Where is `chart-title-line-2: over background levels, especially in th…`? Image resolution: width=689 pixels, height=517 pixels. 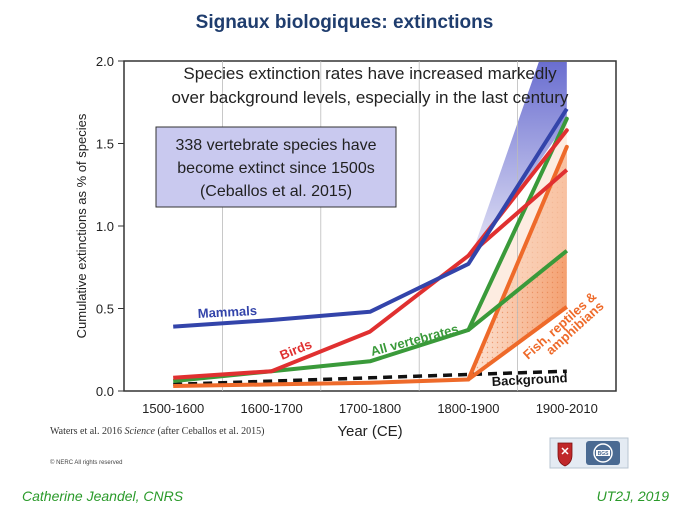
chart-title-line-2: over background levels, especially in th… is located at coordinates (370, 97).